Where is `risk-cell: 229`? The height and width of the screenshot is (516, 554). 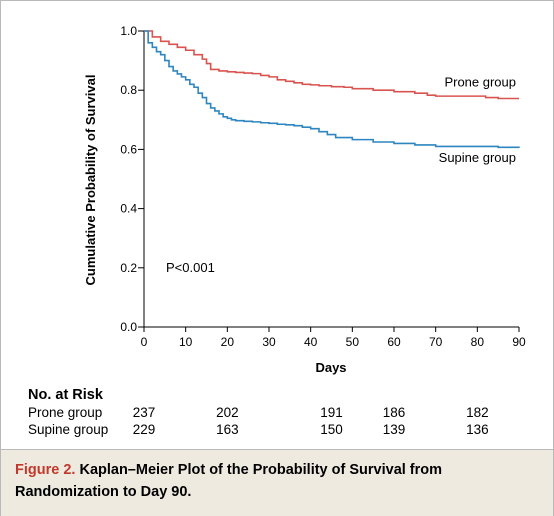
risk-cell: 229 is located at coordinates (144, 429).